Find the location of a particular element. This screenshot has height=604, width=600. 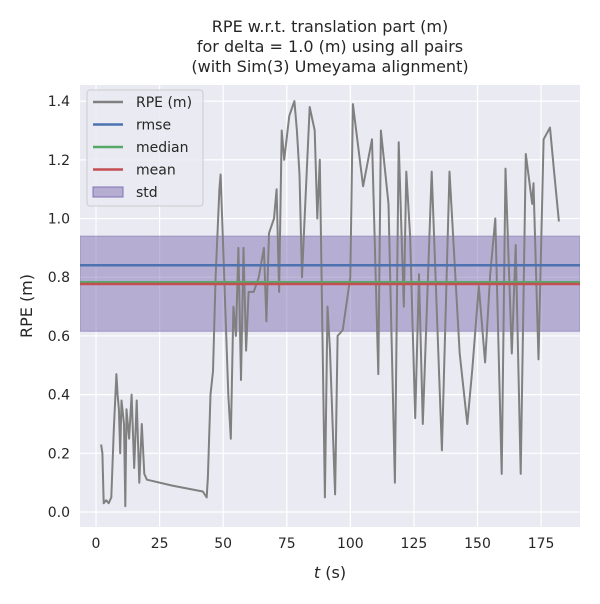

legend-label: rmse is located at coordinates (153, 126).